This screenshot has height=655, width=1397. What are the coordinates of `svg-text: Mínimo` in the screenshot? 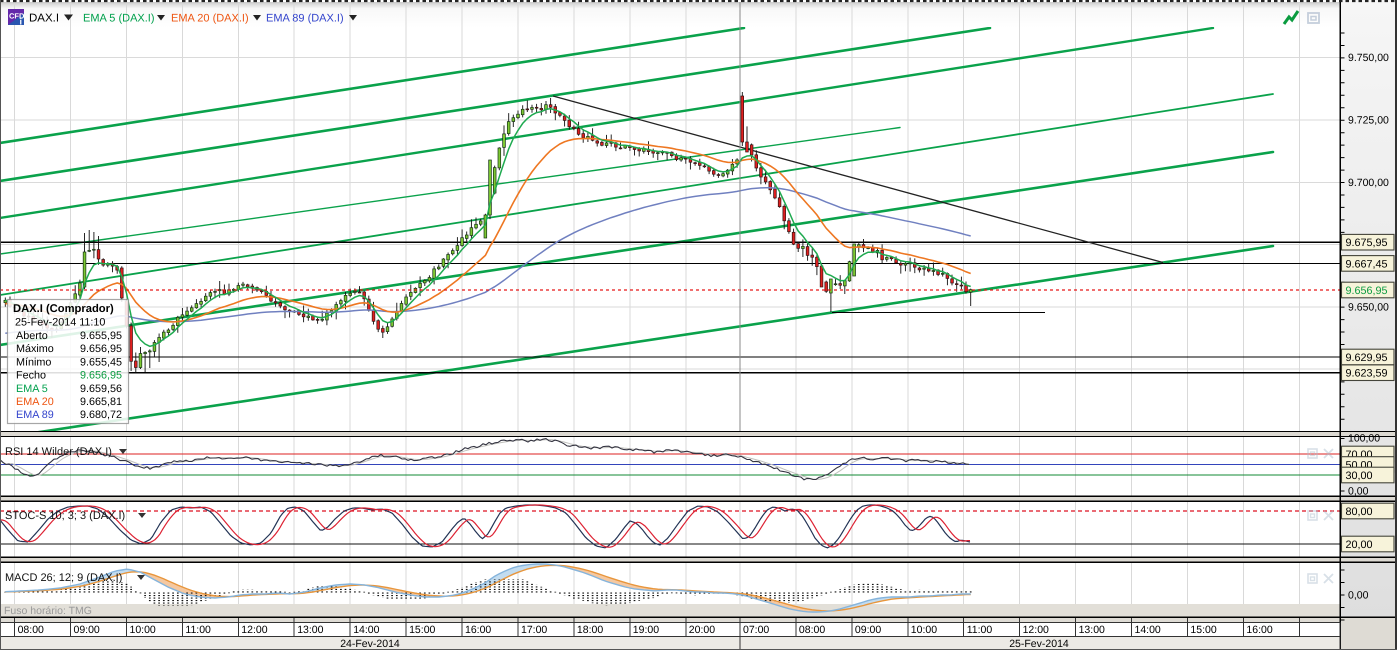 It's located at (33, 362).